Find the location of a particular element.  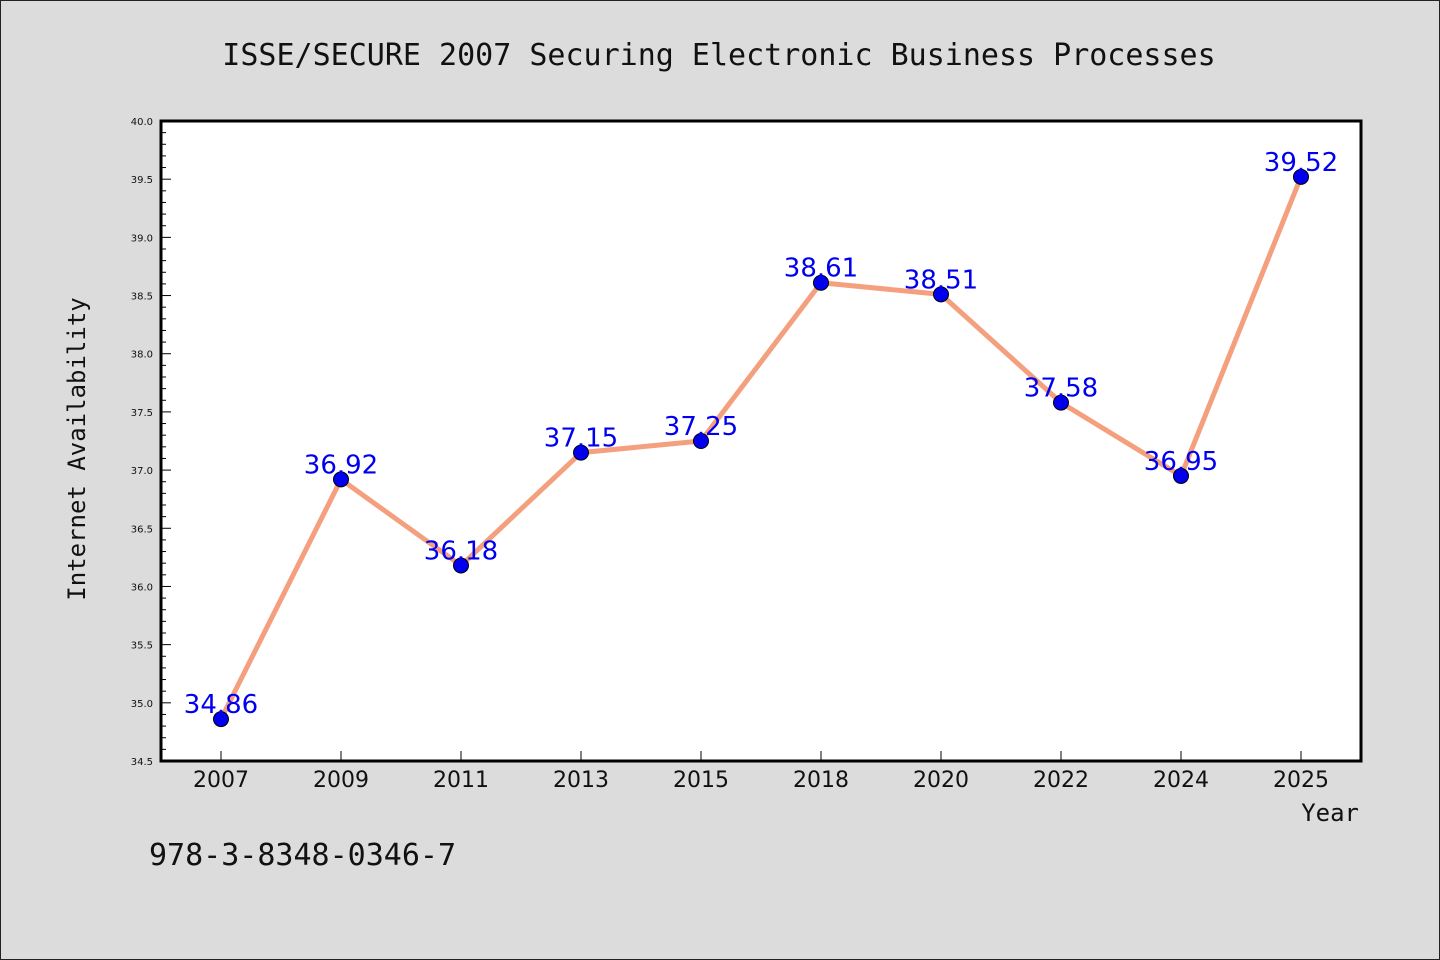

y-tick-label: 39.5 is located at coordinates (142, 180).